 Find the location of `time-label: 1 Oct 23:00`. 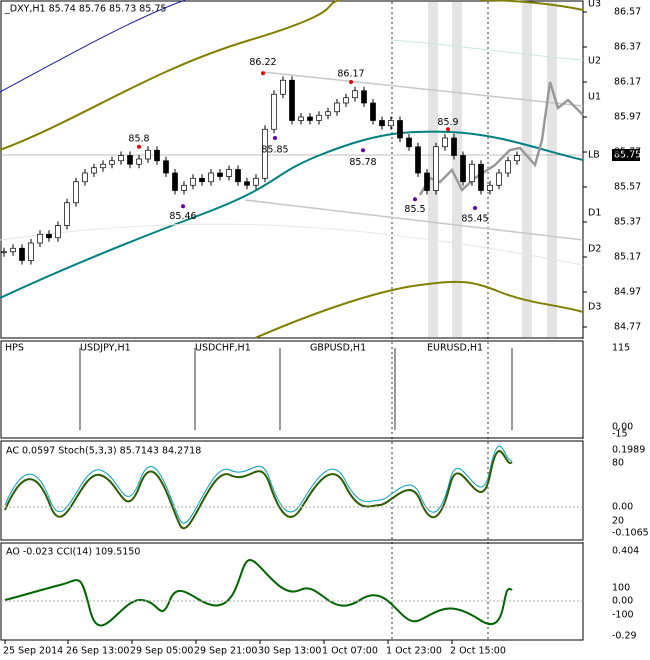

time-label: 1 Oct 23:00 is located at coordinates (414, 651).